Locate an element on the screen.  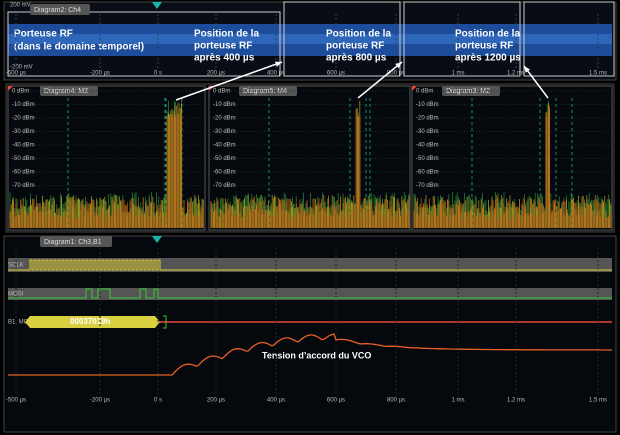
annotation: Porteuse RF is located at coordinates (43, 34).